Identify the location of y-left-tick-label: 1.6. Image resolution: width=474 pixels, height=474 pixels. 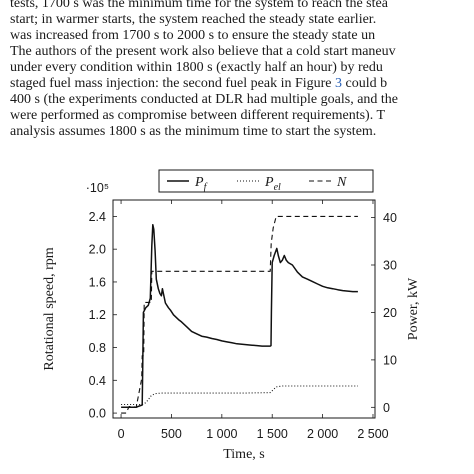
(97, 282).